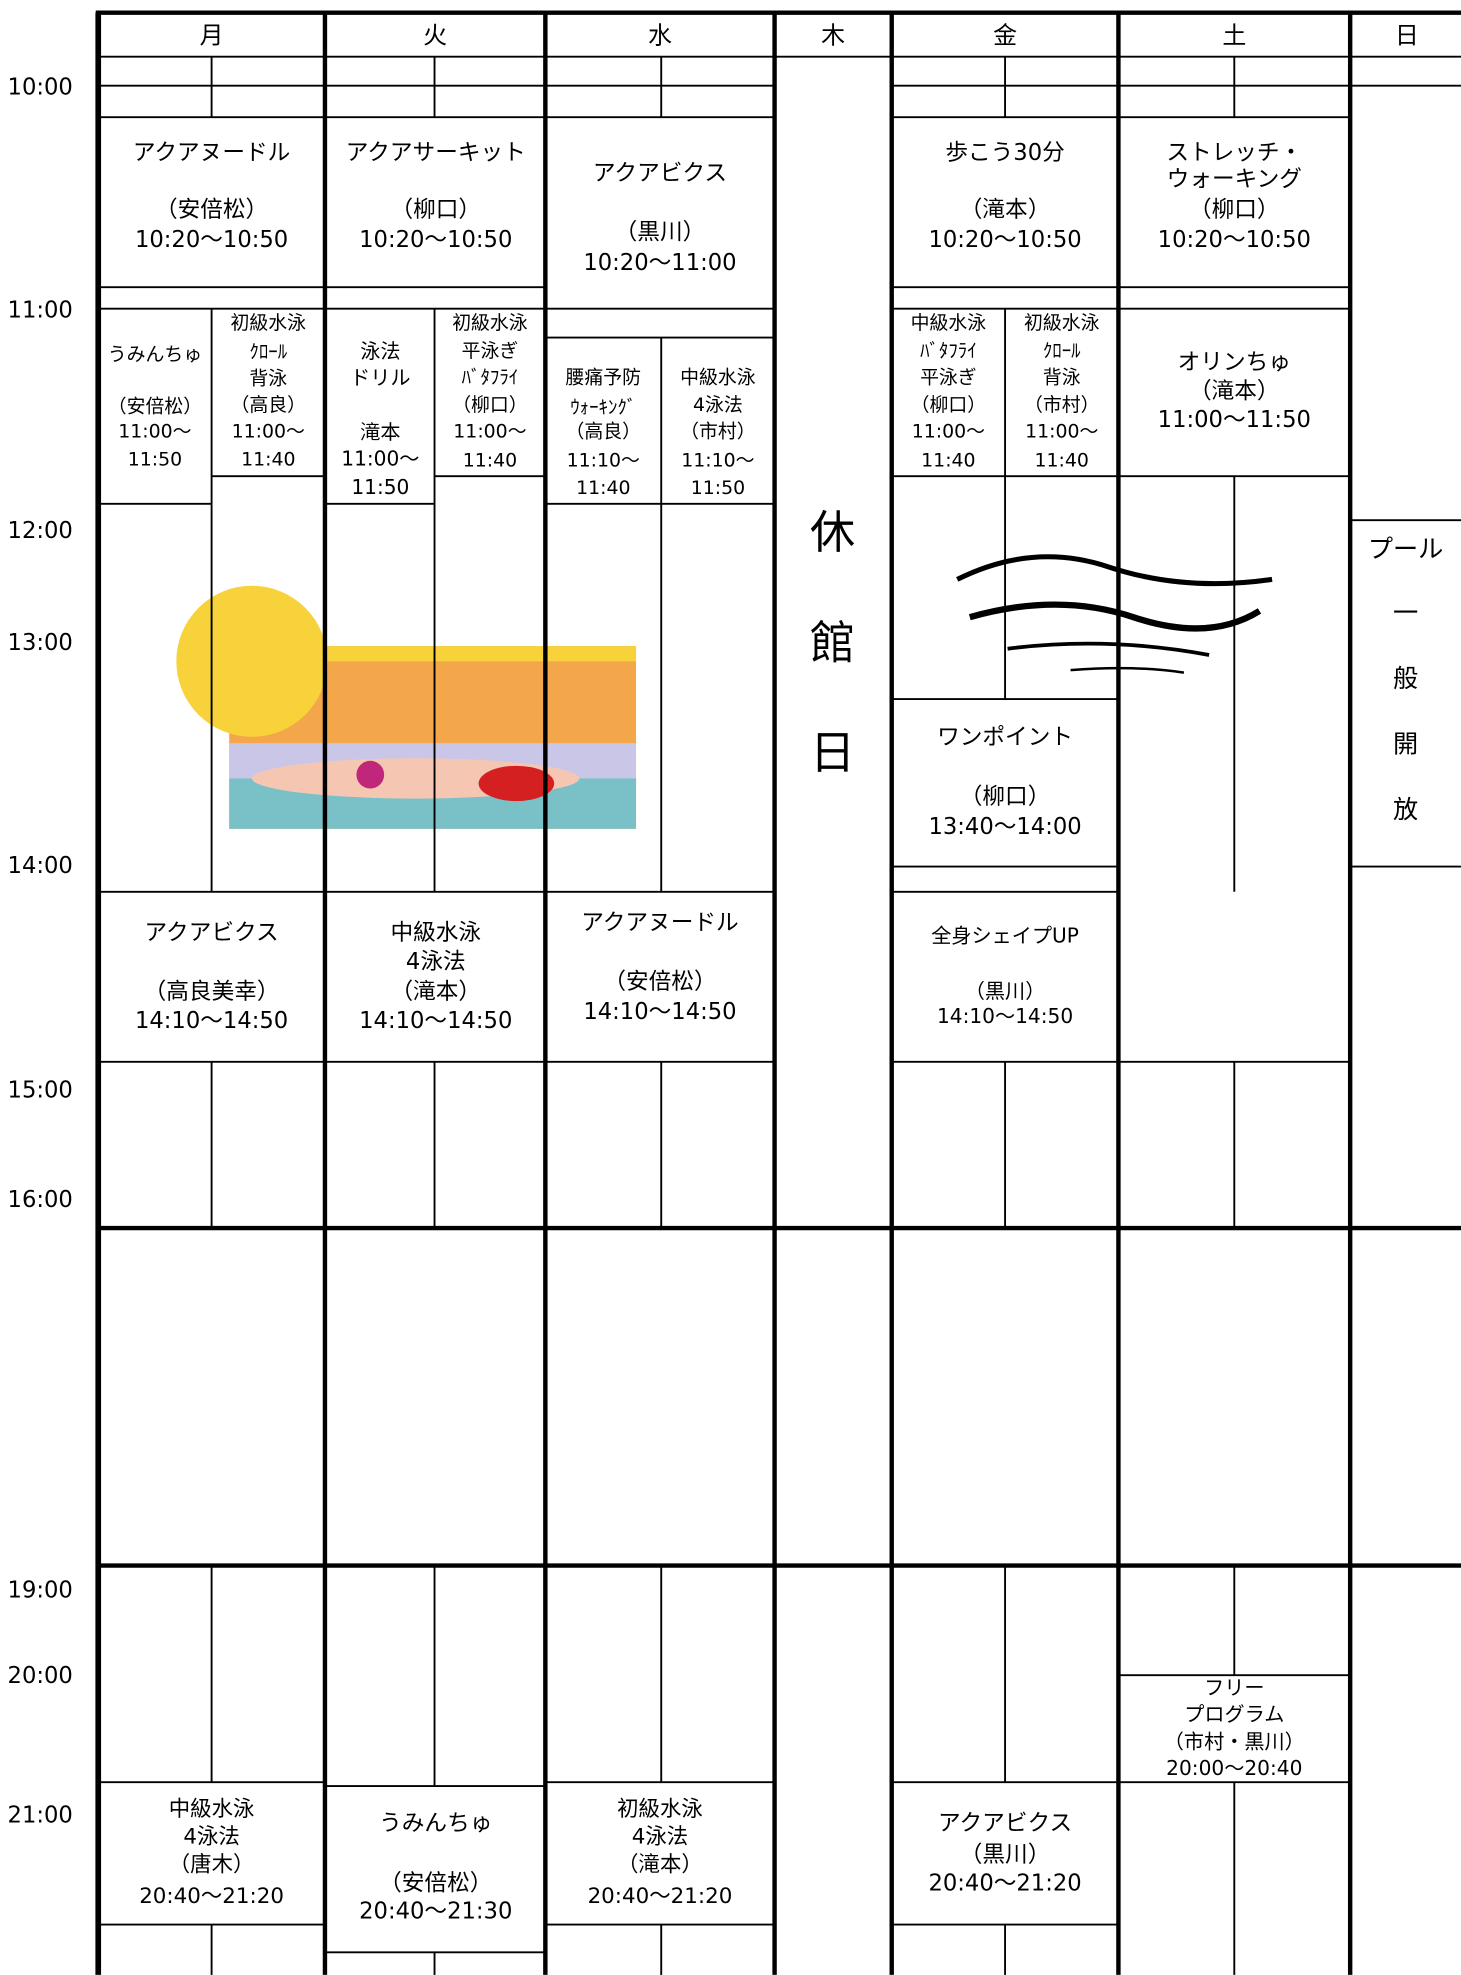  I want to click on time-label: 21:00, so click(40, 1816).